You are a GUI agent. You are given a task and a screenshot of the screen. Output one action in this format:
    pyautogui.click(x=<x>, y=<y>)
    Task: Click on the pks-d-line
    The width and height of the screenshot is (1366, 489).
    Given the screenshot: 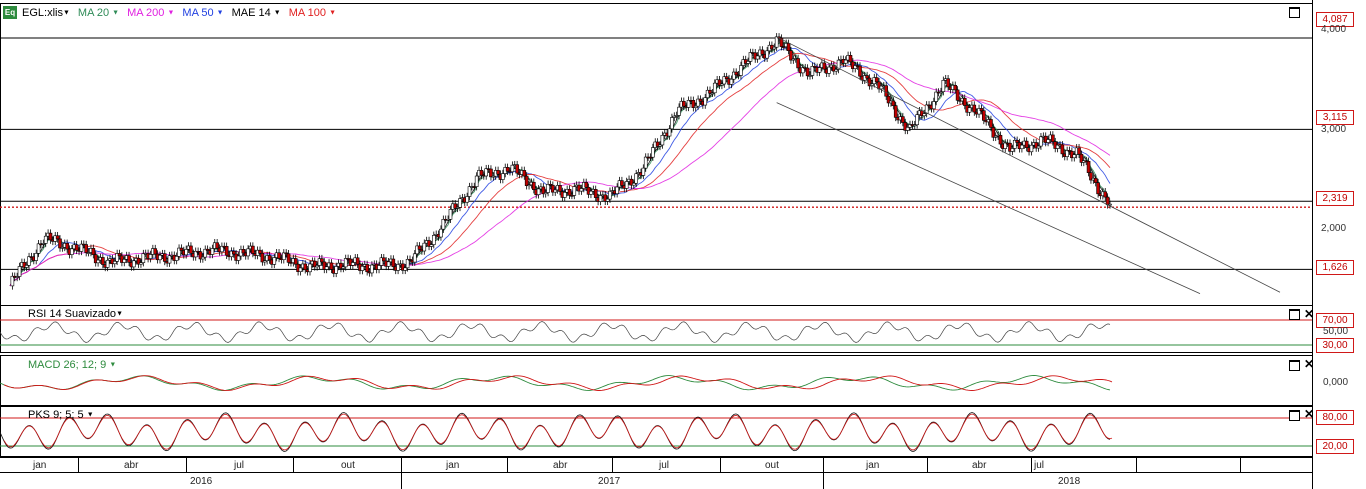 What is the action you would take?
    pyautogui.click(x=558, y=432)
    